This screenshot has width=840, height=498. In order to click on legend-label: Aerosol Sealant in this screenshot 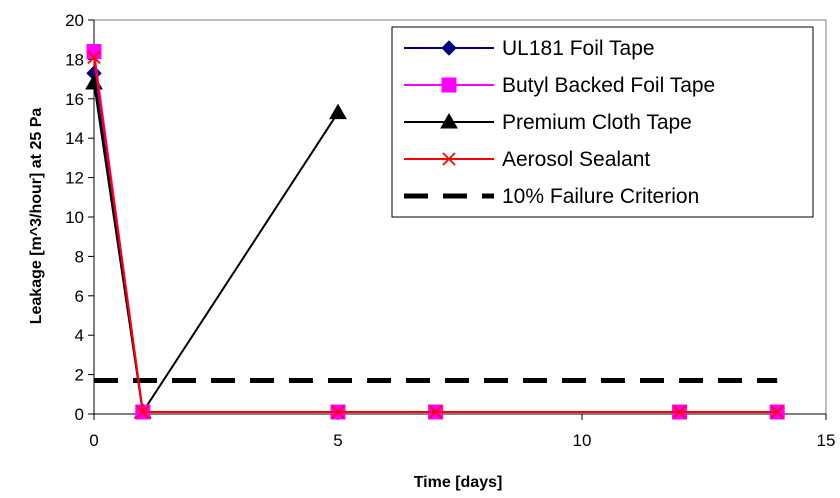, I will do `click(576, 159)`.